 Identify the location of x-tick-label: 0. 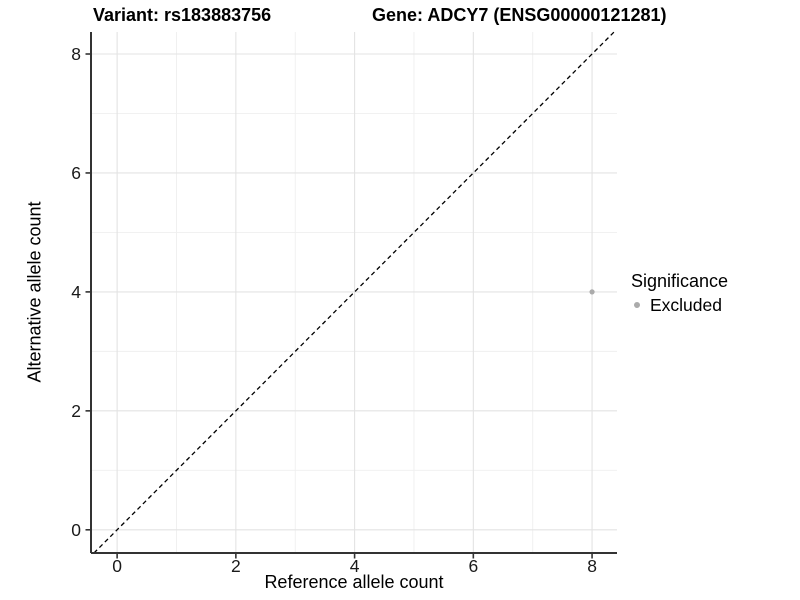
(117, 566).